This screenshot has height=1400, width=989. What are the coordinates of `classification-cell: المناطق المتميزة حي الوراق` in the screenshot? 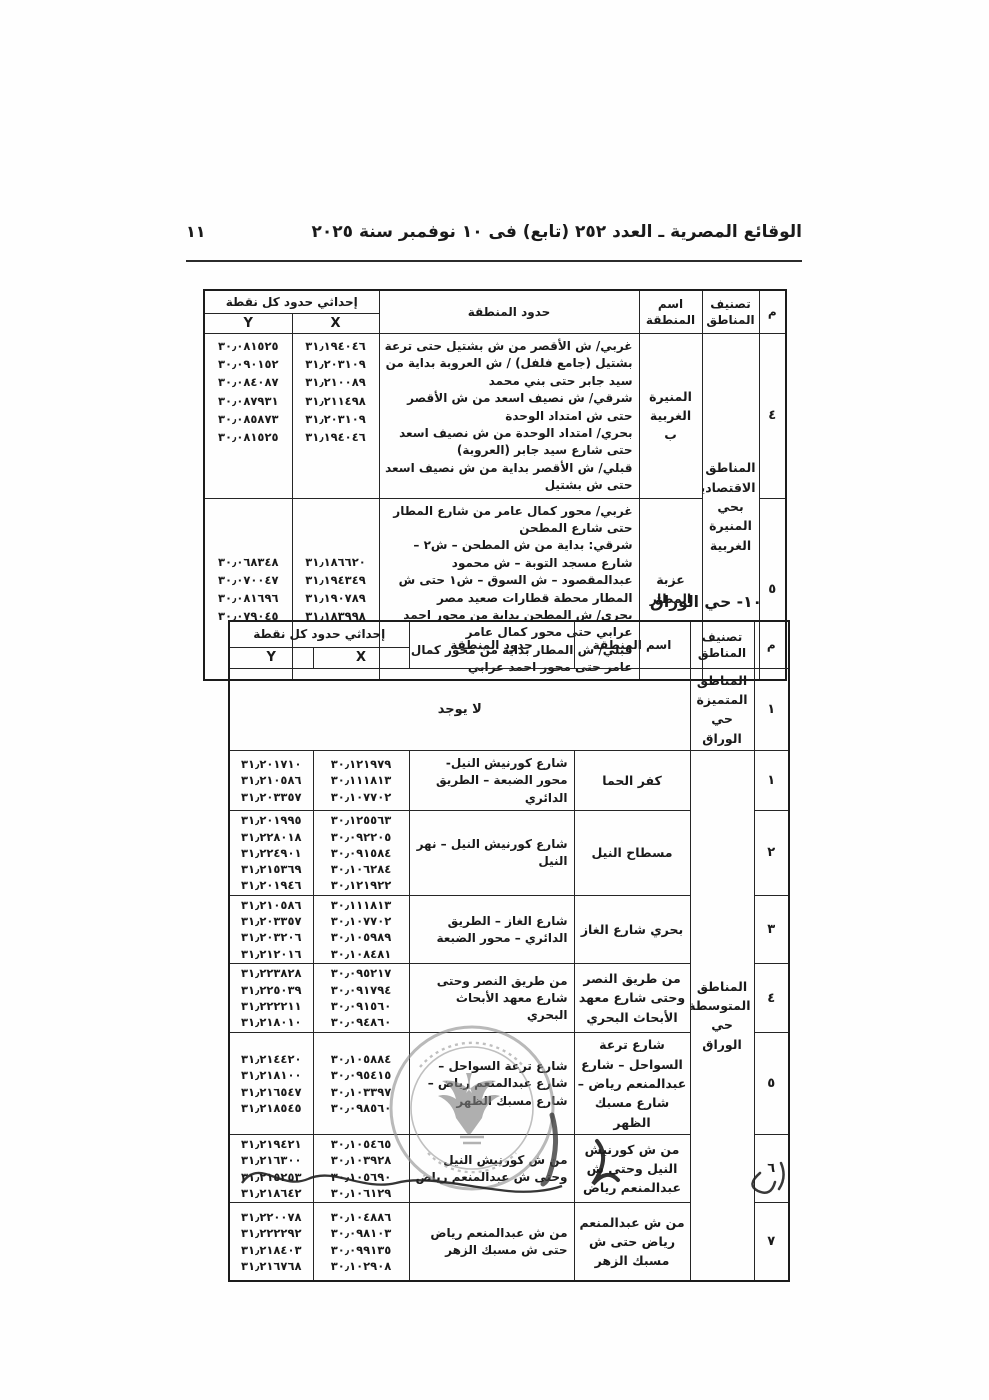 It's located at (722, 709).